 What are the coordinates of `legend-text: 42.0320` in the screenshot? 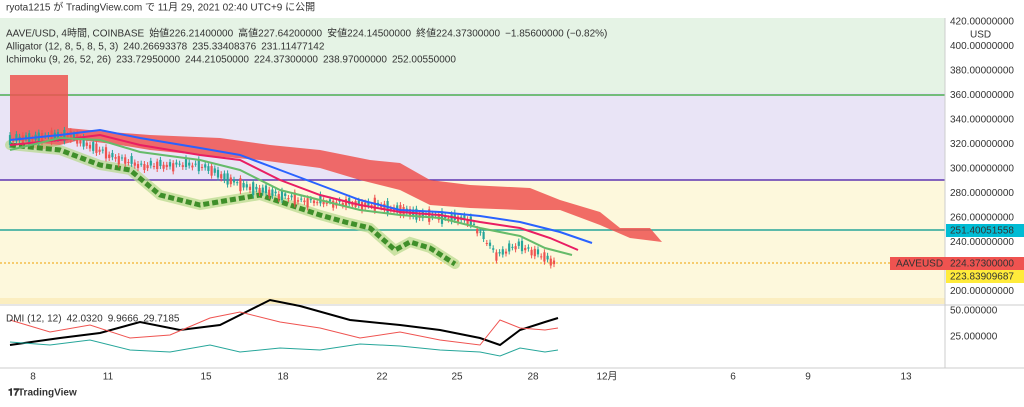 It's located at (85, 319).